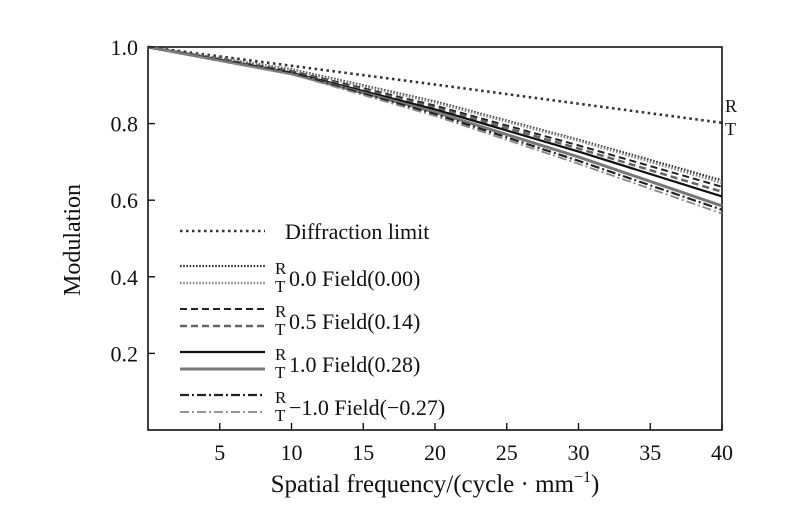 The height and width of the screenshot is (511, 800). Describe the element at coordinates (423, 484) in the screenshot. I see `x-axis-label-main: Spatial frequency/(cycle · mm` at that location.